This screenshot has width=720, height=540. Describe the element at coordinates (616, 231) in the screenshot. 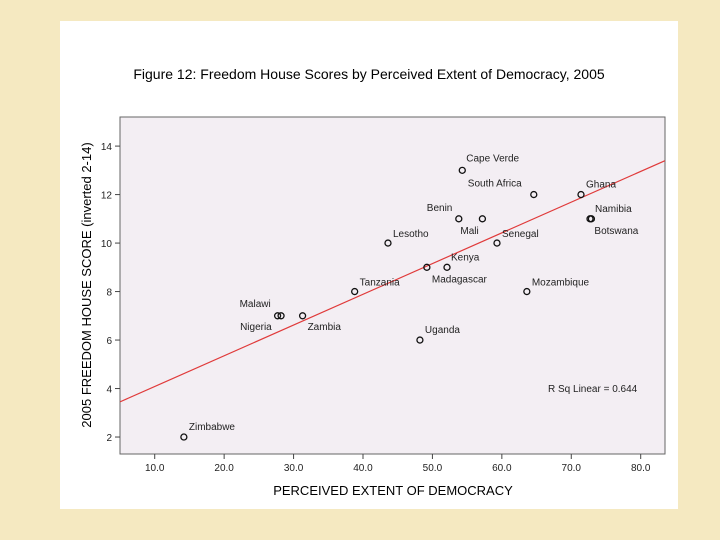

I see `point-label: Botswana` at that location.